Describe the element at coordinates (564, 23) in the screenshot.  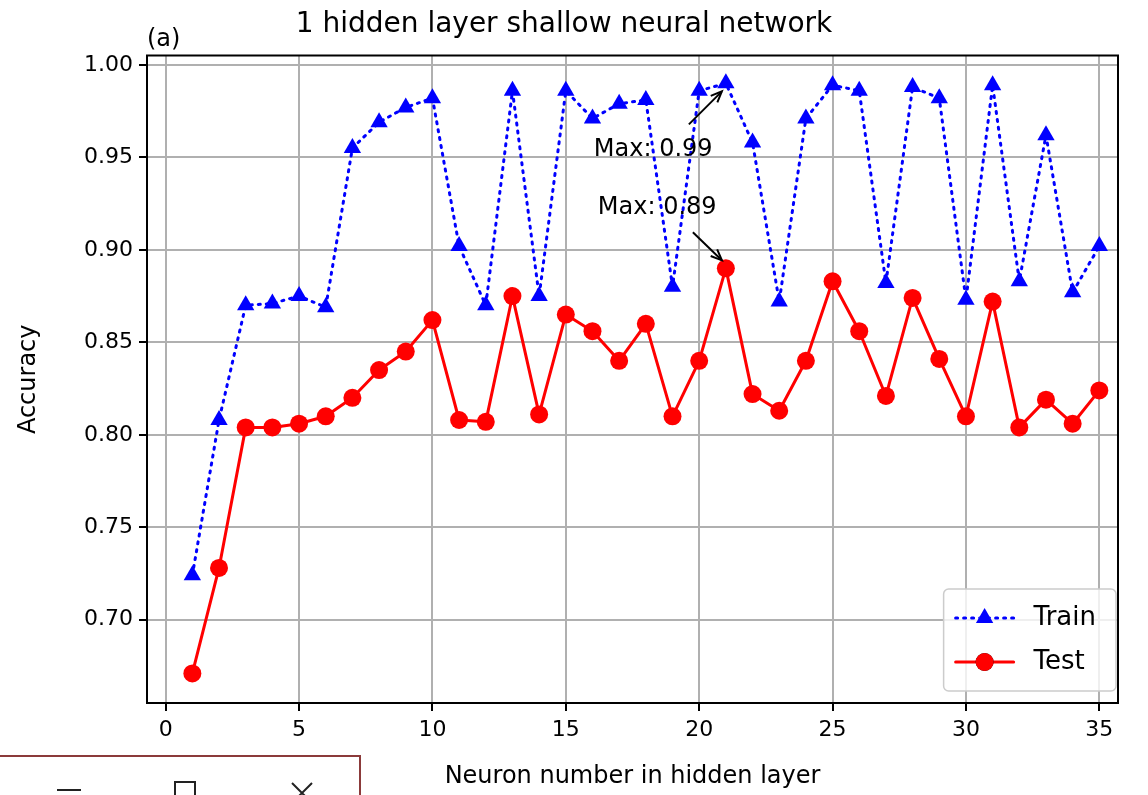
I see `chart-title: 1 hidden layer shallow neural network` at that location.